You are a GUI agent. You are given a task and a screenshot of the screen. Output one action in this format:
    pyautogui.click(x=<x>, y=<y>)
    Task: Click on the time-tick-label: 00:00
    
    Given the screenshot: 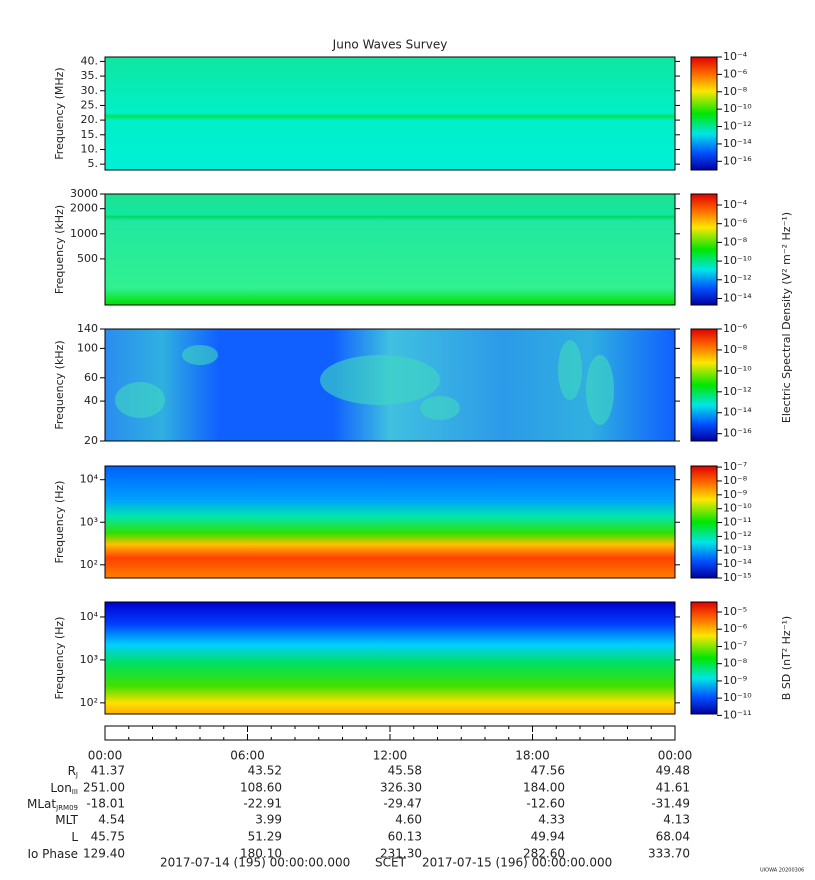 What is the action you would take?
    pyautogui.click(x=675, y=756)
    